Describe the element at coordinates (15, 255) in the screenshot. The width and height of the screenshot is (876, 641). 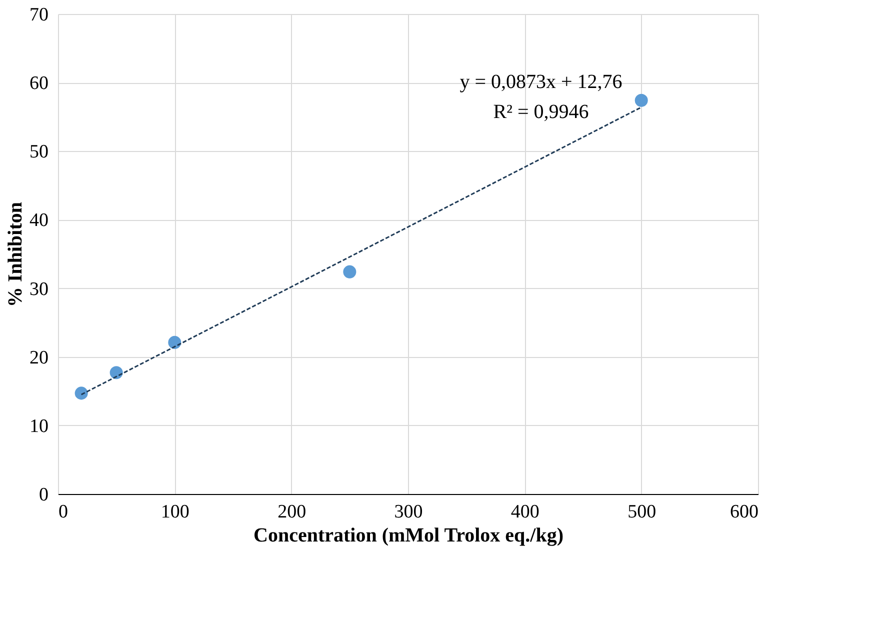
I see `y-axis-title: % Inhibiton` at that location.